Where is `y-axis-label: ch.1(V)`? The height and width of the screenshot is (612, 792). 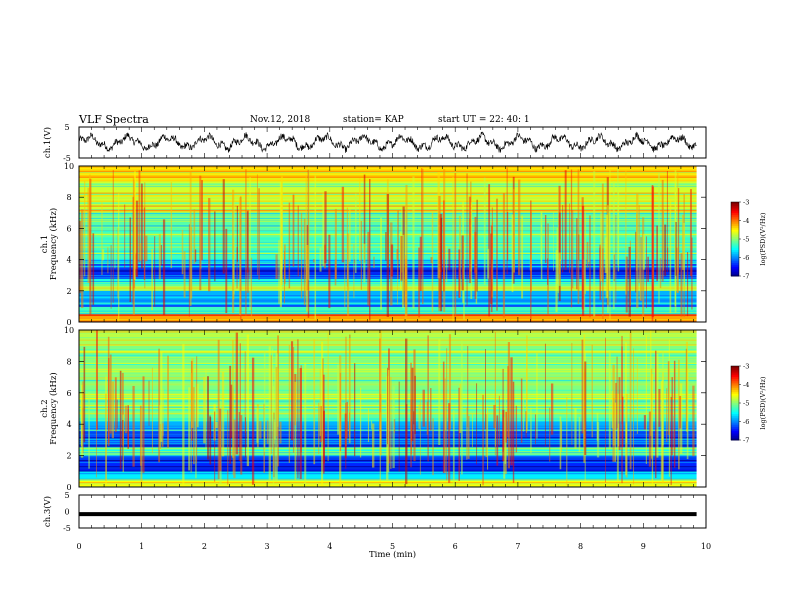 y-axis-label: ch.1(V) is located at coordinates (47, 142).